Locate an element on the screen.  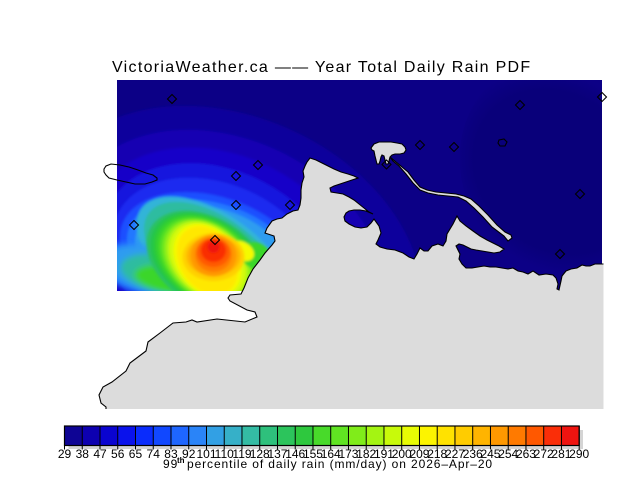
svg-text: 155 is located at coordinates (313, 454).